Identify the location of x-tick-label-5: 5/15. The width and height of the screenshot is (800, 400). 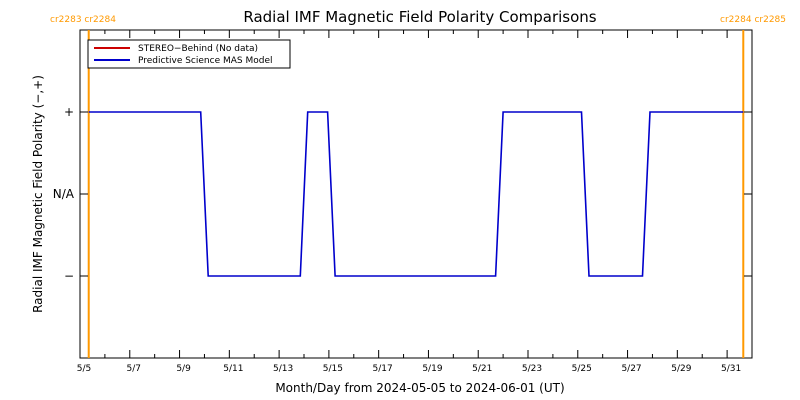
(333, 369).